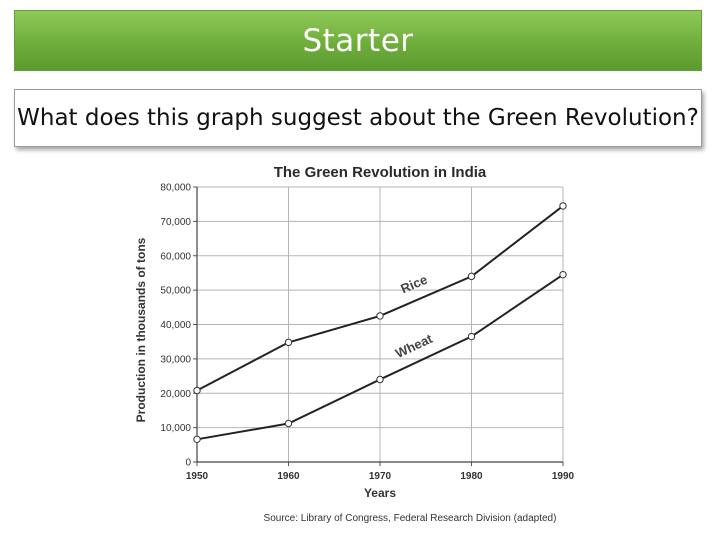 This screenshot has height=540, width=720. I want to click on y-axis-label: Production in thousands of tons, so click(141, 329).